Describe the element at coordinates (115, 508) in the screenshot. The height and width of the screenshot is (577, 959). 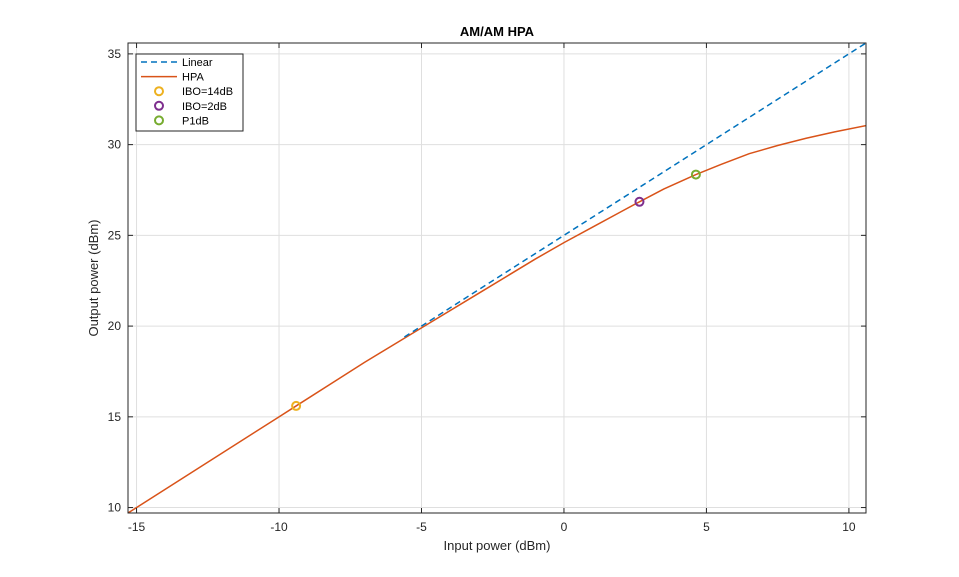
I see `y-tick-label: 10` at that location.